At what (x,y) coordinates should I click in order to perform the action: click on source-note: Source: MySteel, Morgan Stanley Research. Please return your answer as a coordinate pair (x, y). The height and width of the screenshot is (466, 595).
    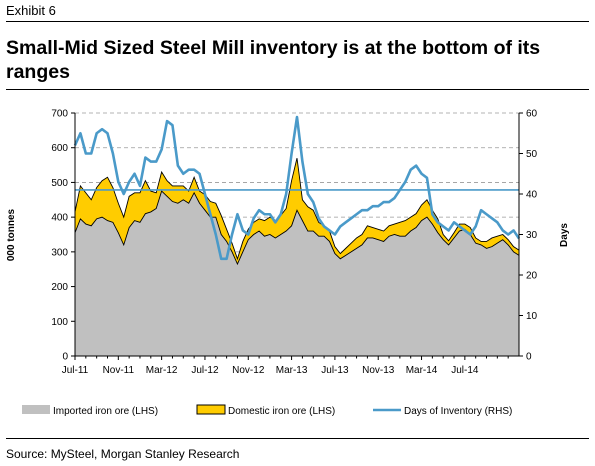
    Looking at the image, I should click on (123, 454).